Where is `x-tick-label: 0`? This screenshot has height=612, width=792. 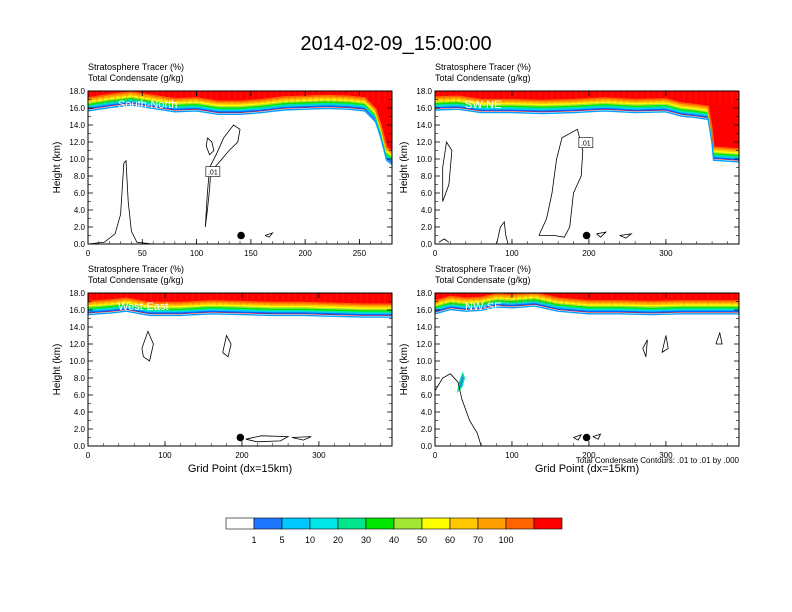 x-tick-label: 0 is located at coordinates (88, 455).